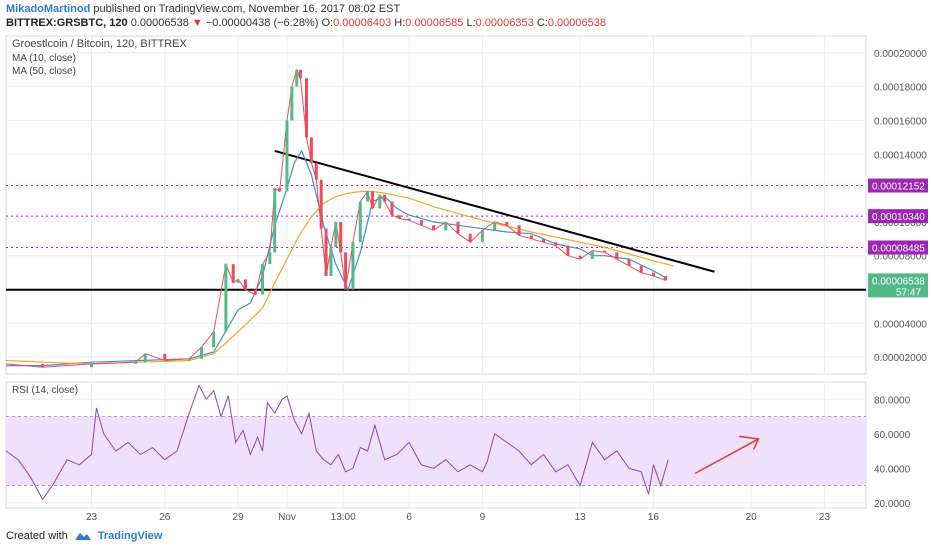 This screenshot has height=550, width=932. I want to click on x-tick: Nov, so click(287, 517).